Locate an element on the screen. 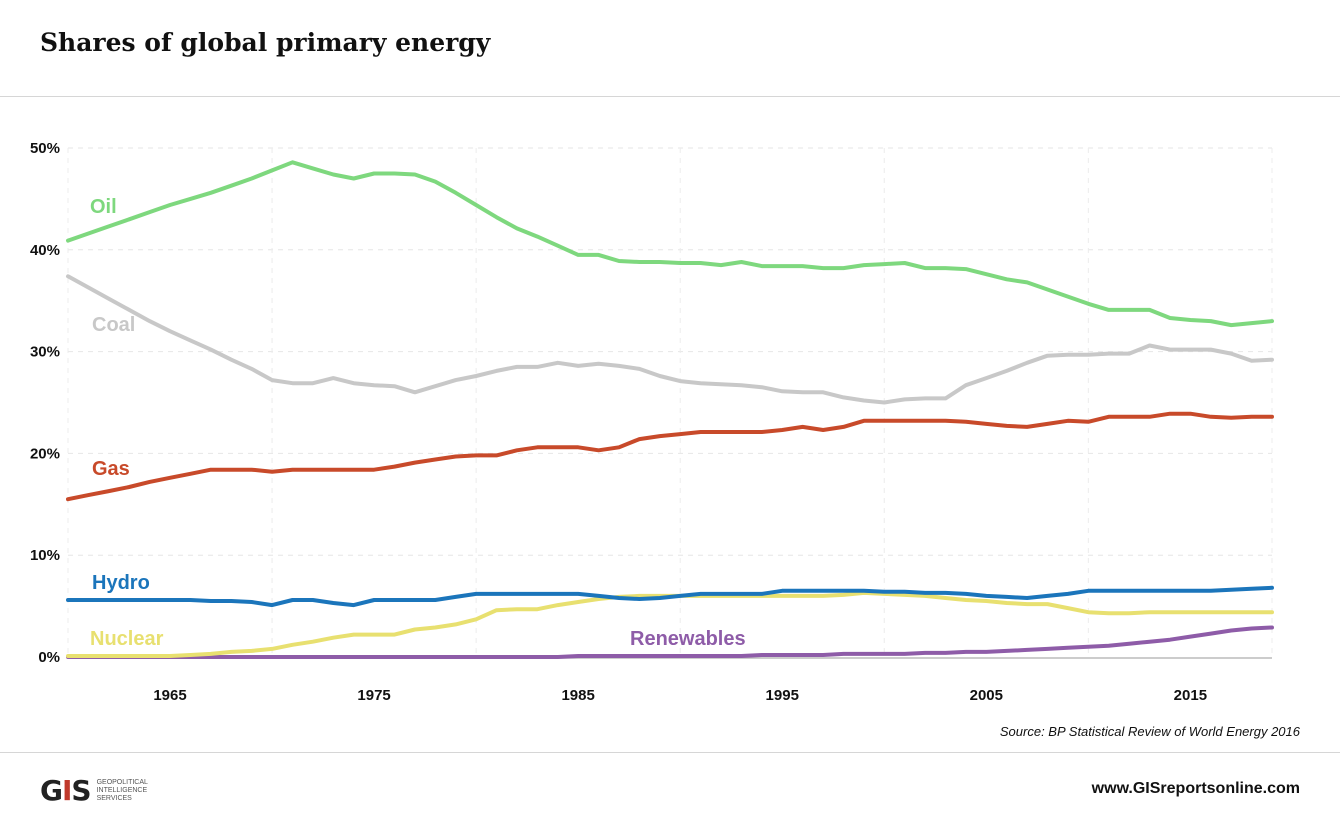 This screenshot has width=1340, height=828. website-link: www.GISreportsonline.com is located at coordinates (1195, 788).